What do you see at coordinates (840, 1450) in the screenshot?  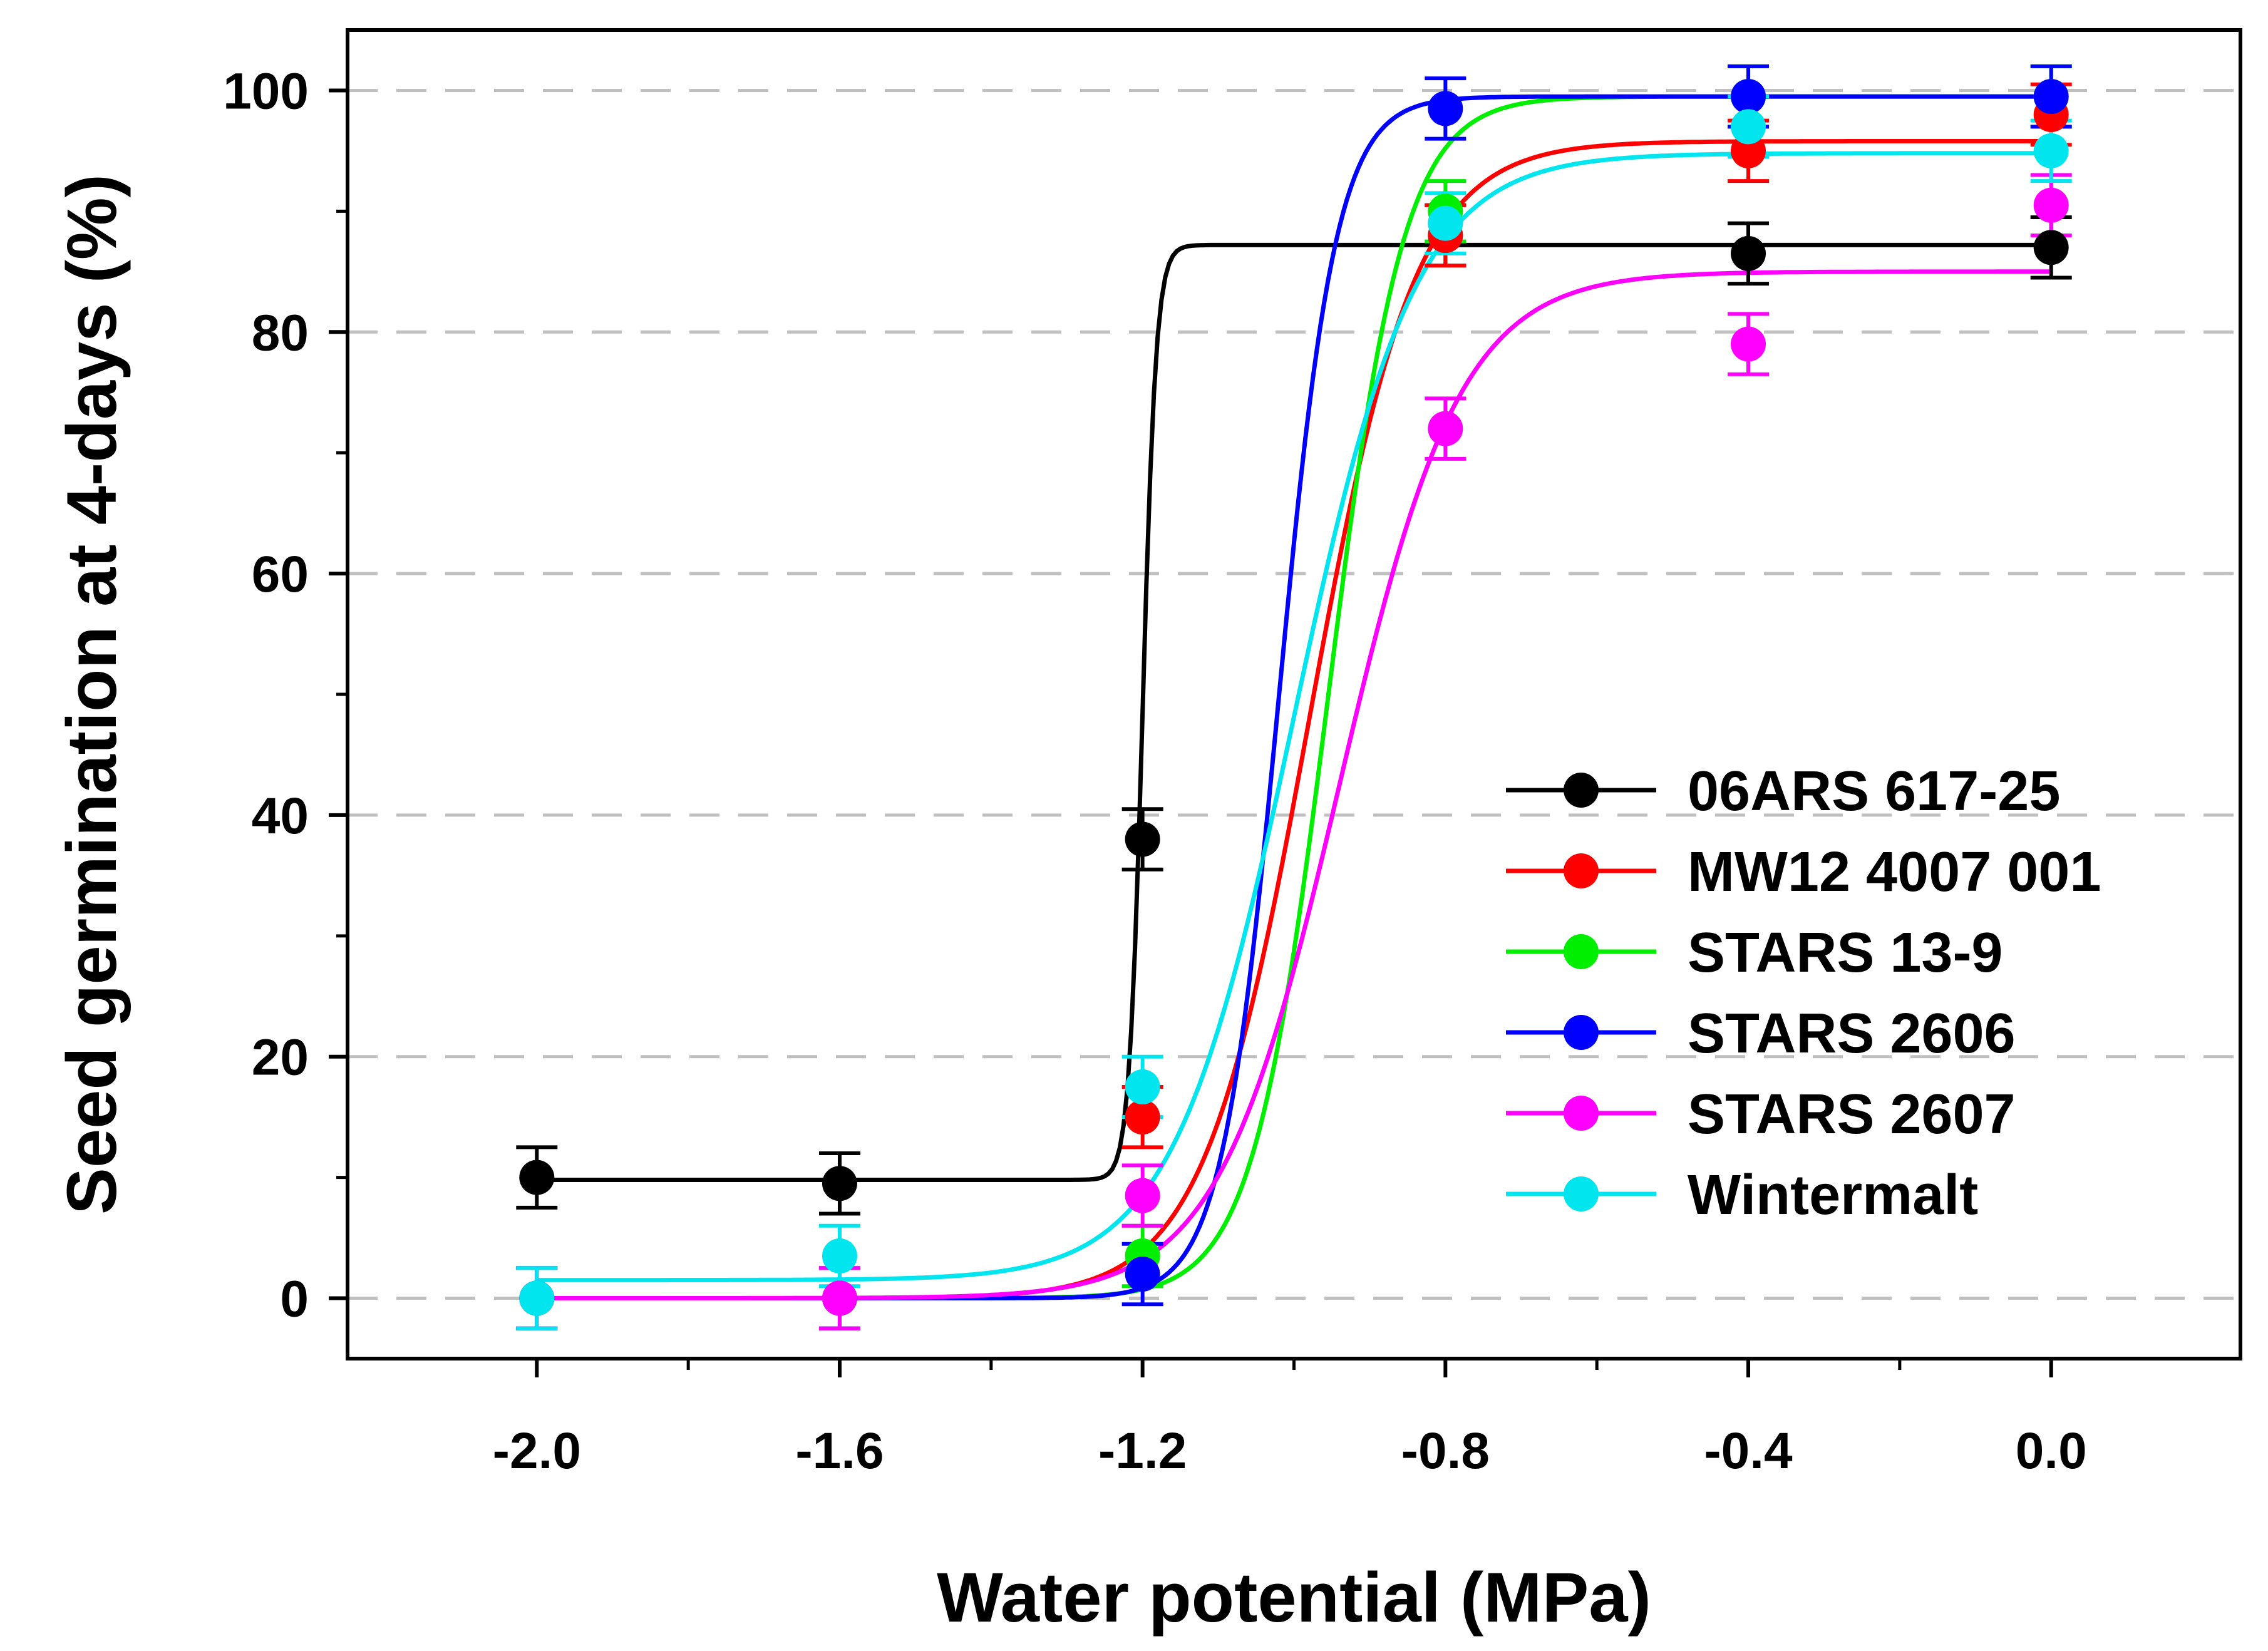 I see `x-tick-label: -1.6` at bounding box center [840, 1450].